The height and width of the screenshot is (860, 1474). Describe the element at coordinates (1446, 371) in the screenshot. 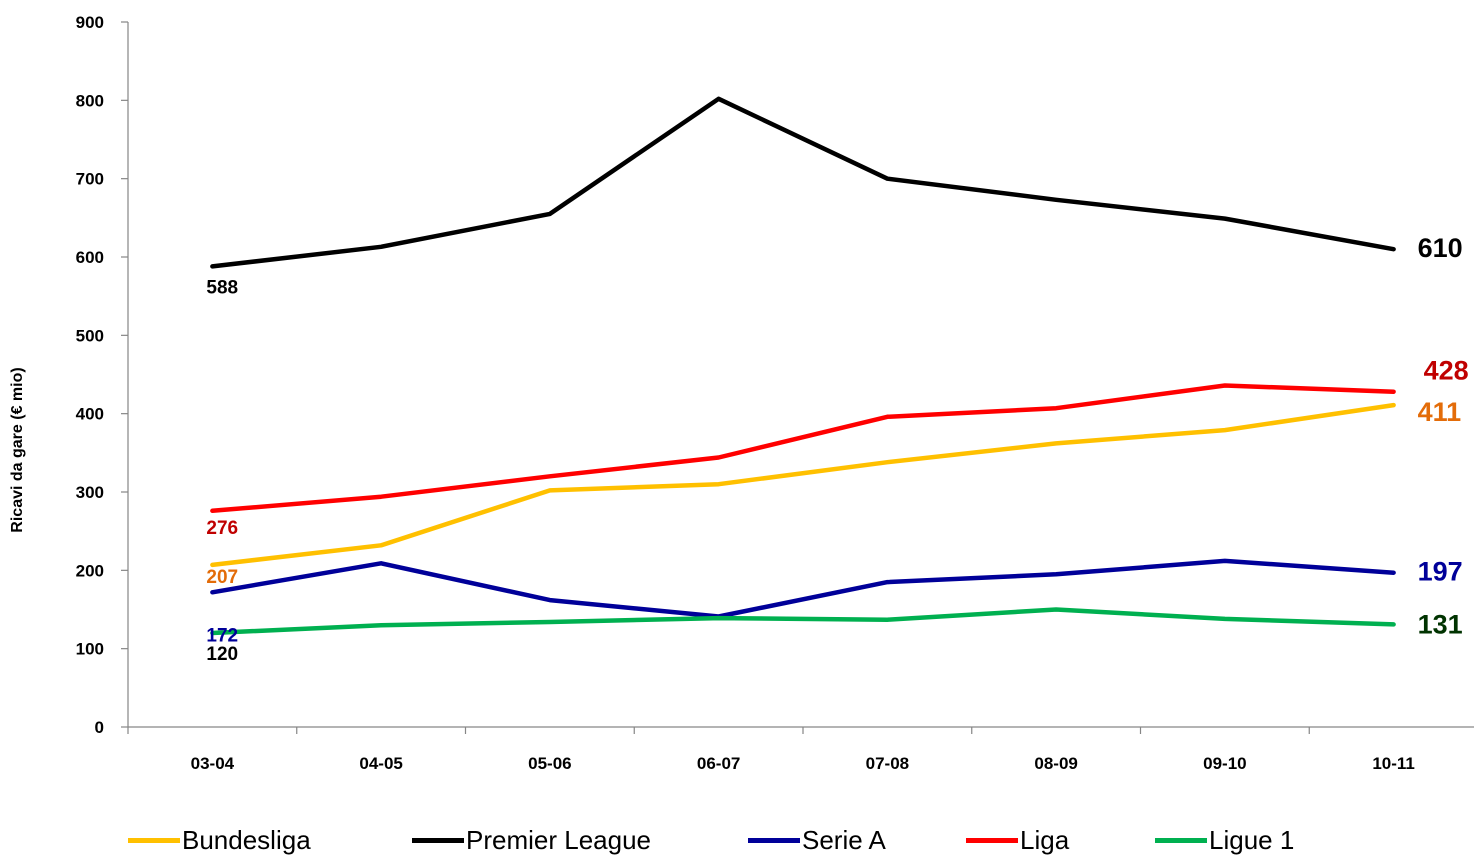

I see `end-label-liga: 428` at that location.